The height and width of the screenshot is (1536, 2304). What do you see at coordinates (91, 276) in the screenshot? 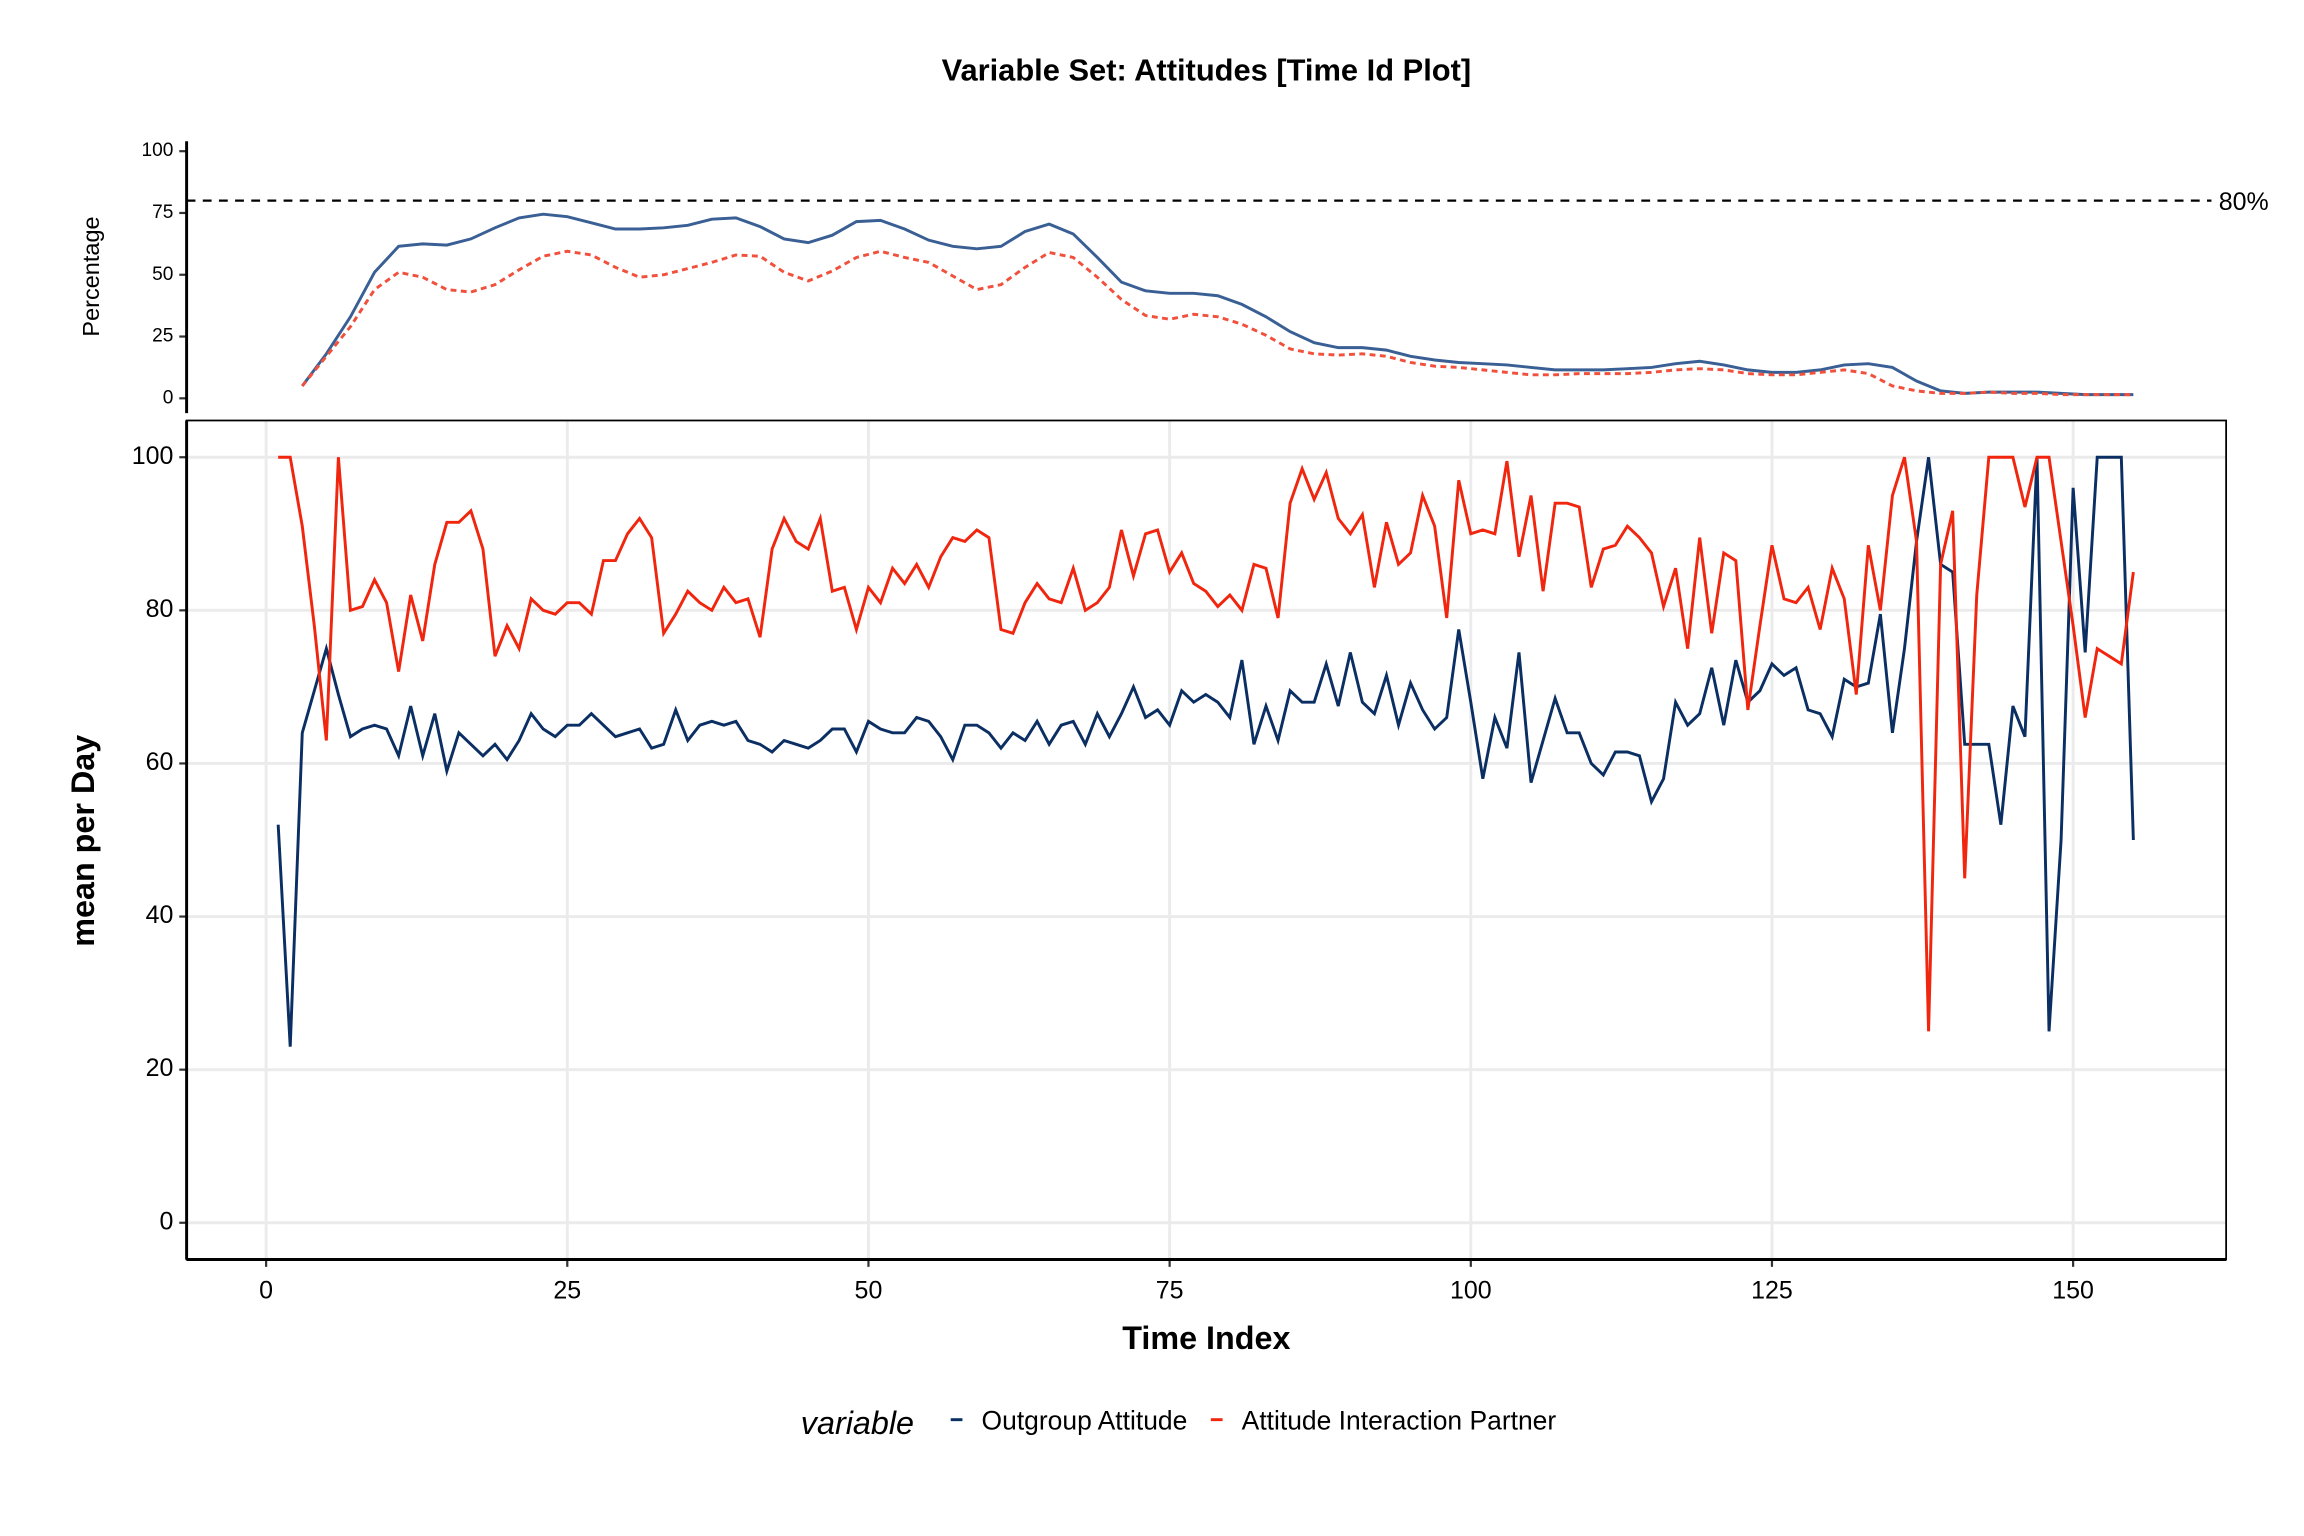
I see `y-axis-title: Percentage` at bounding box center [91, 276].